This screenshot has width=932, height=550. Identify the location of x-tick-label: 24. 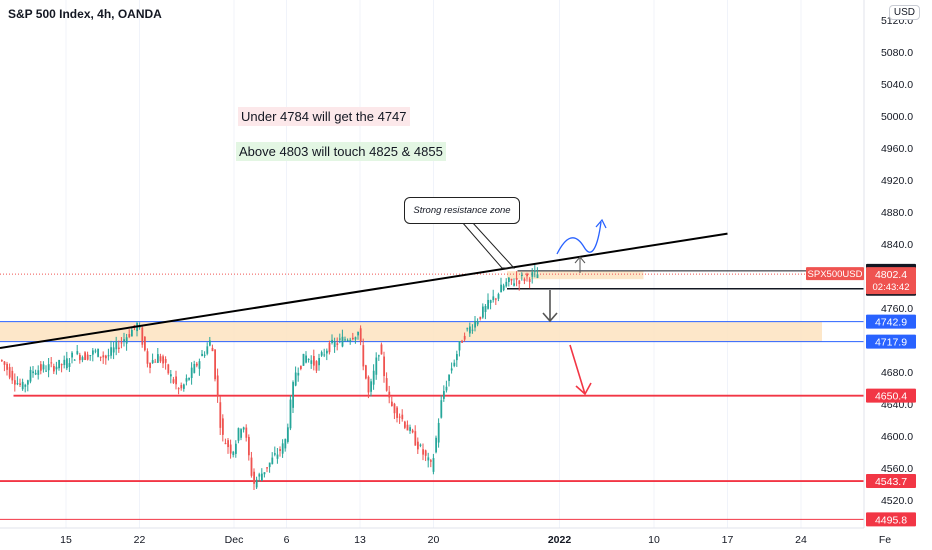
(801, 540).